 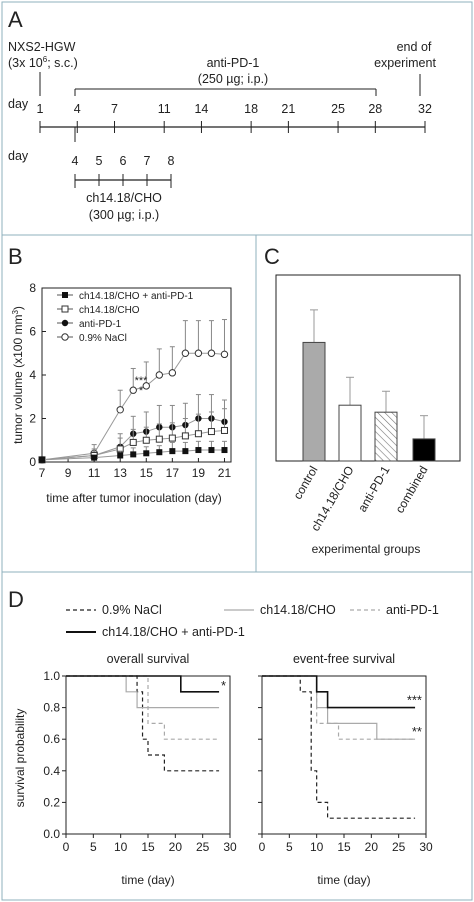 What do you see at coordinates (148, 659) in the screenshot?
I see `plot-title: overall survival` at bounding box center [148, 659].